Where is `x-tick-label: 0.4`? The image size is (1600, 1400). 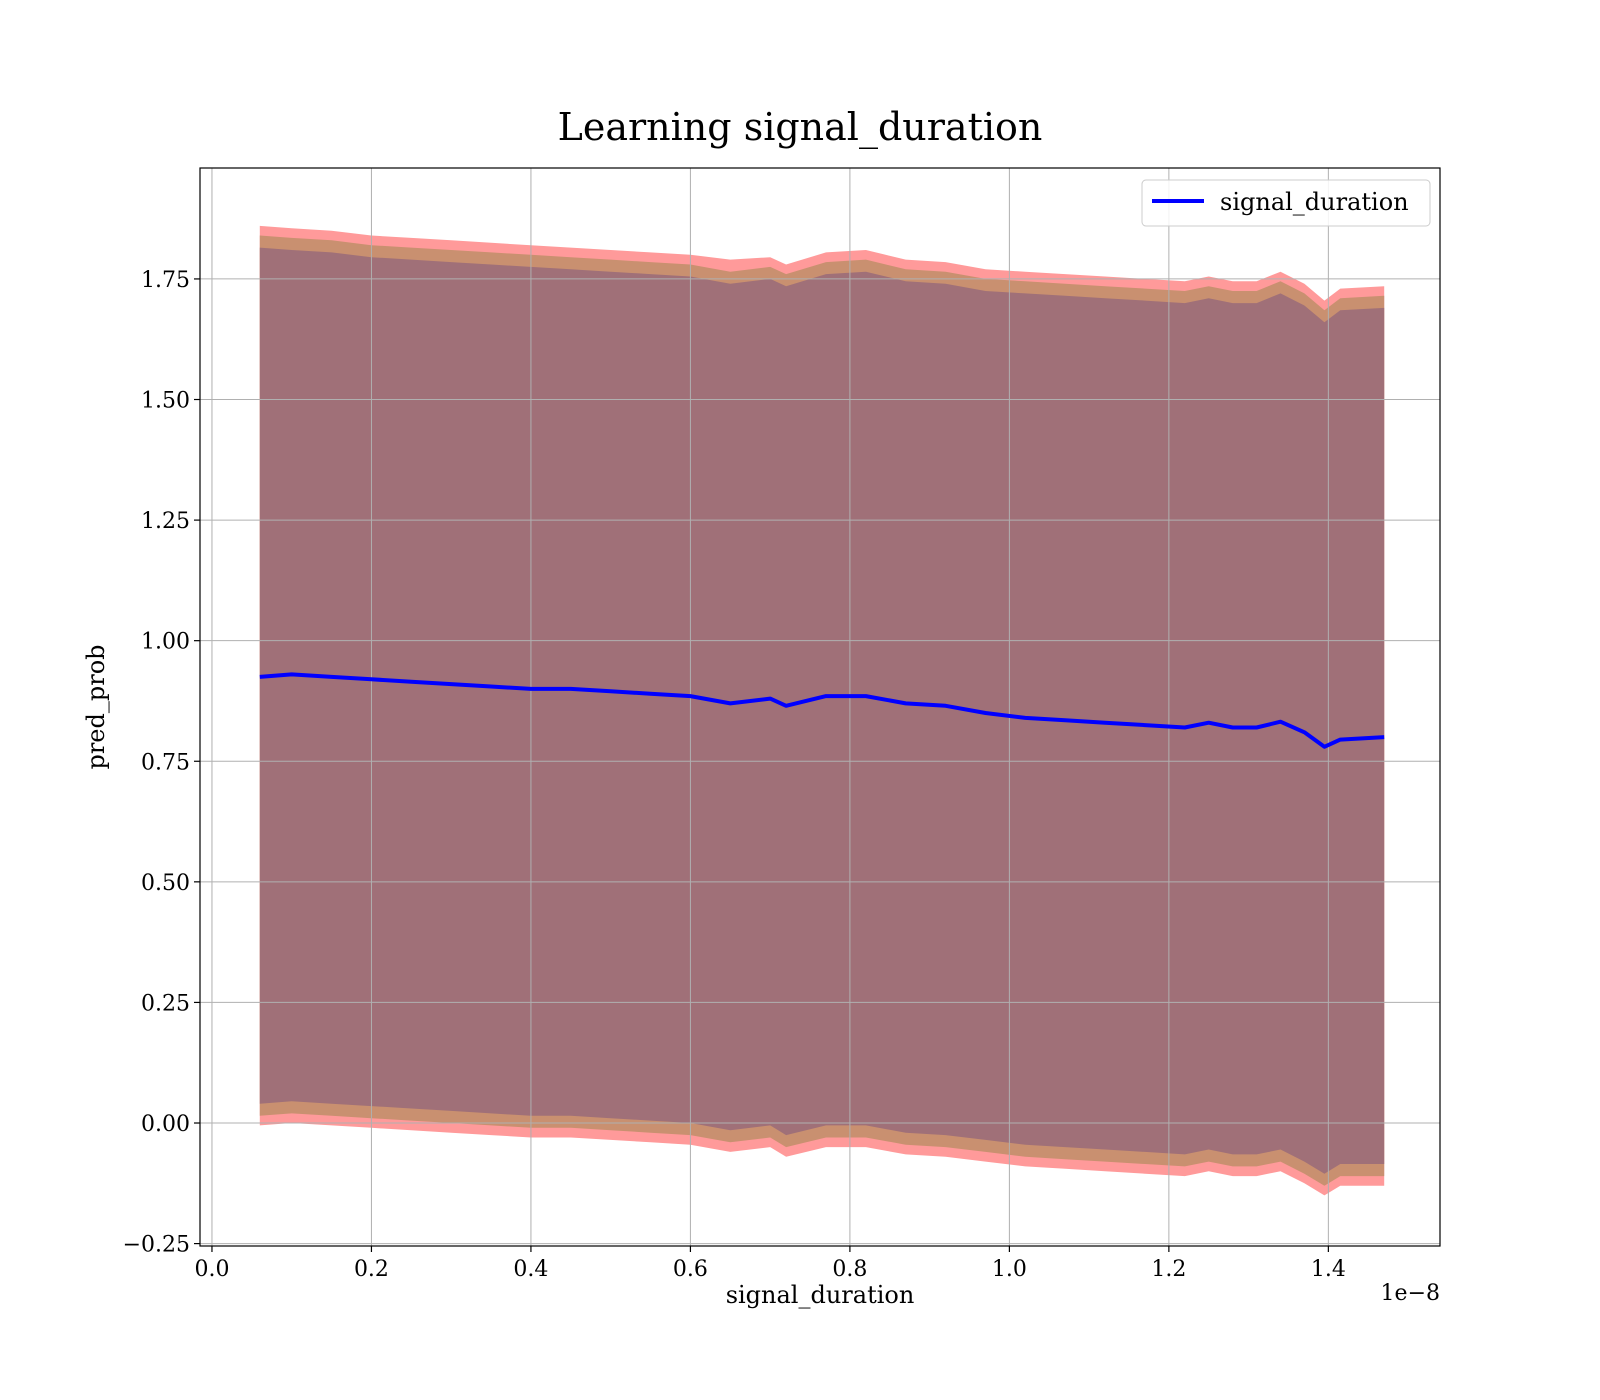
x-tick-label: 0.4 is located at coordinates (530, 1269).